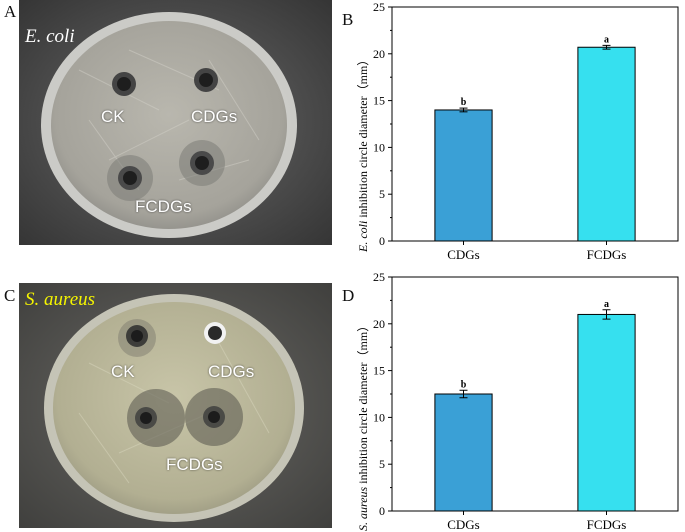  What do you see at coordinates (146, 418) in the screenshot?
I see `well-fcdgs-left-c` at bounding box center [146, 418].